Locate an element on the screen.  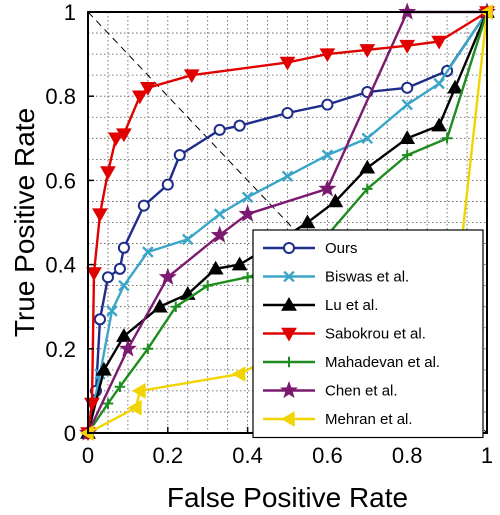
legend-label: Chen et al. is located at coordinates (361, 391).